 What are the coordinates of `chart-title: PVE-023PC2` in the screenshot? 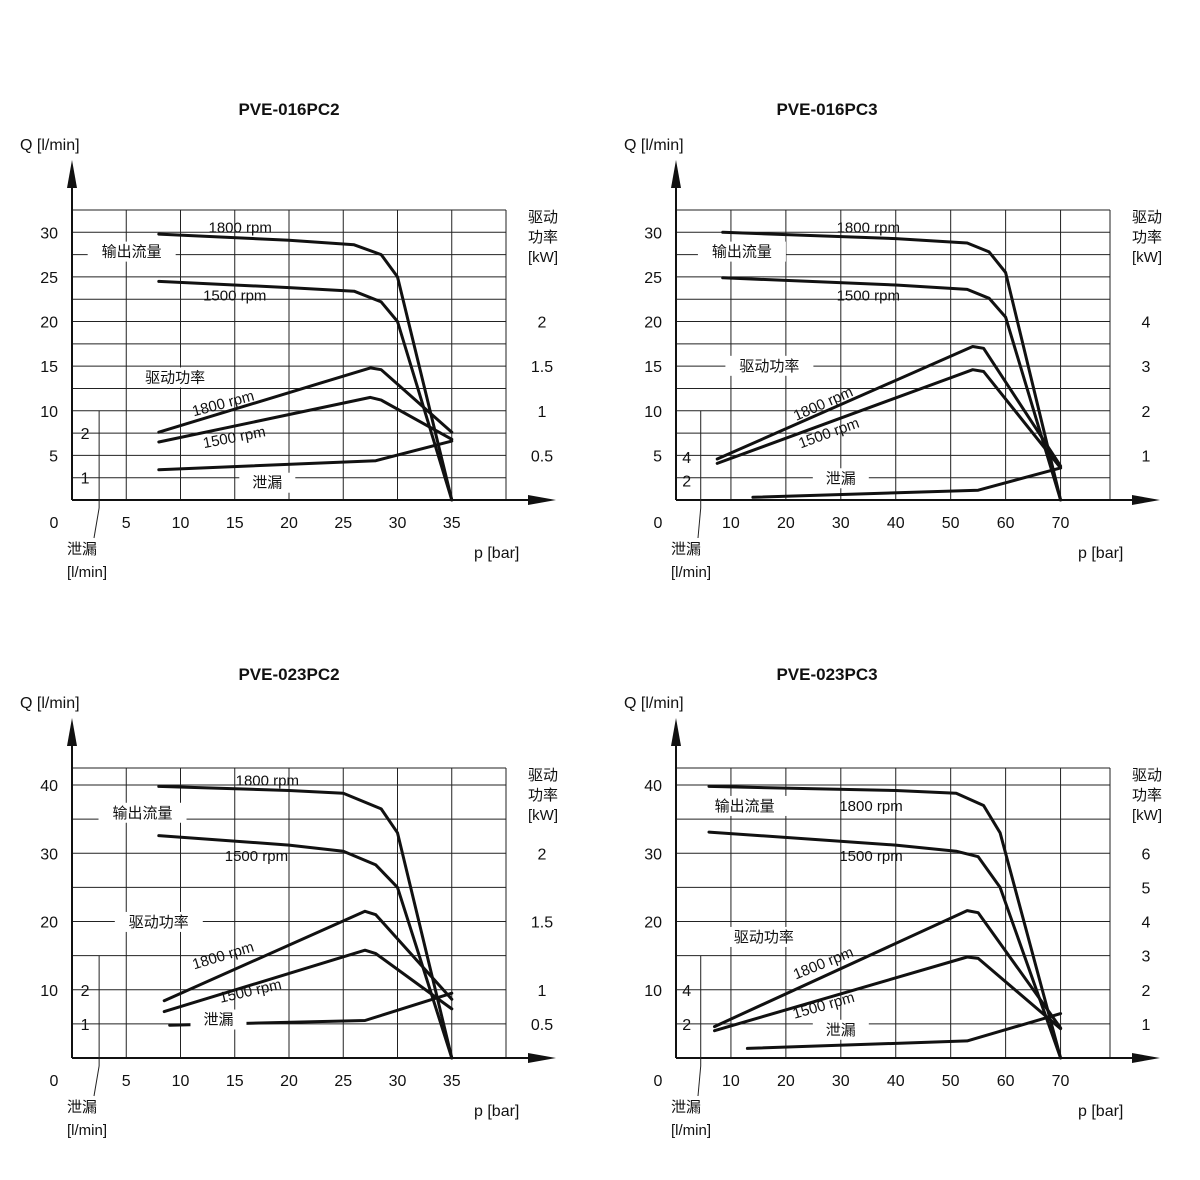 It's located at (288, 674).